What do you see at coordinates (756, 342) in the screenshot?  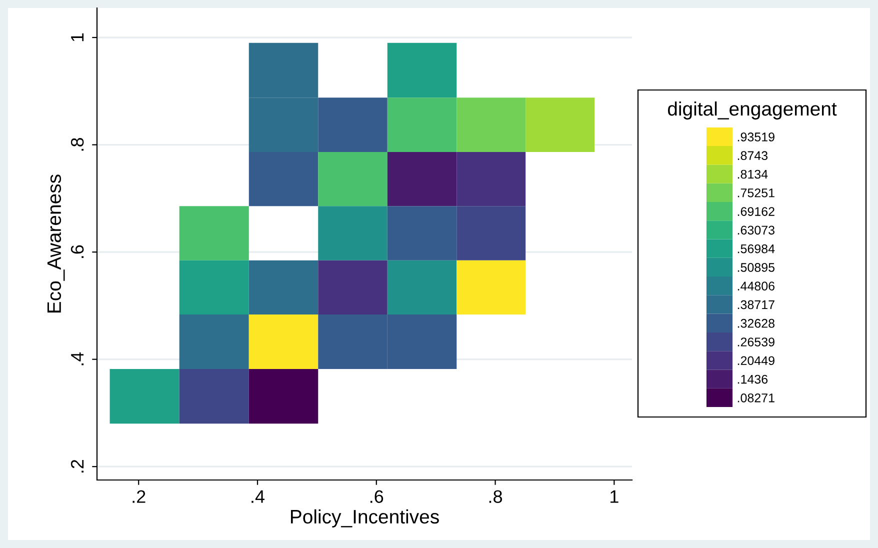 I see `color-bar-label: .26539` at bounding box center [756, 342].